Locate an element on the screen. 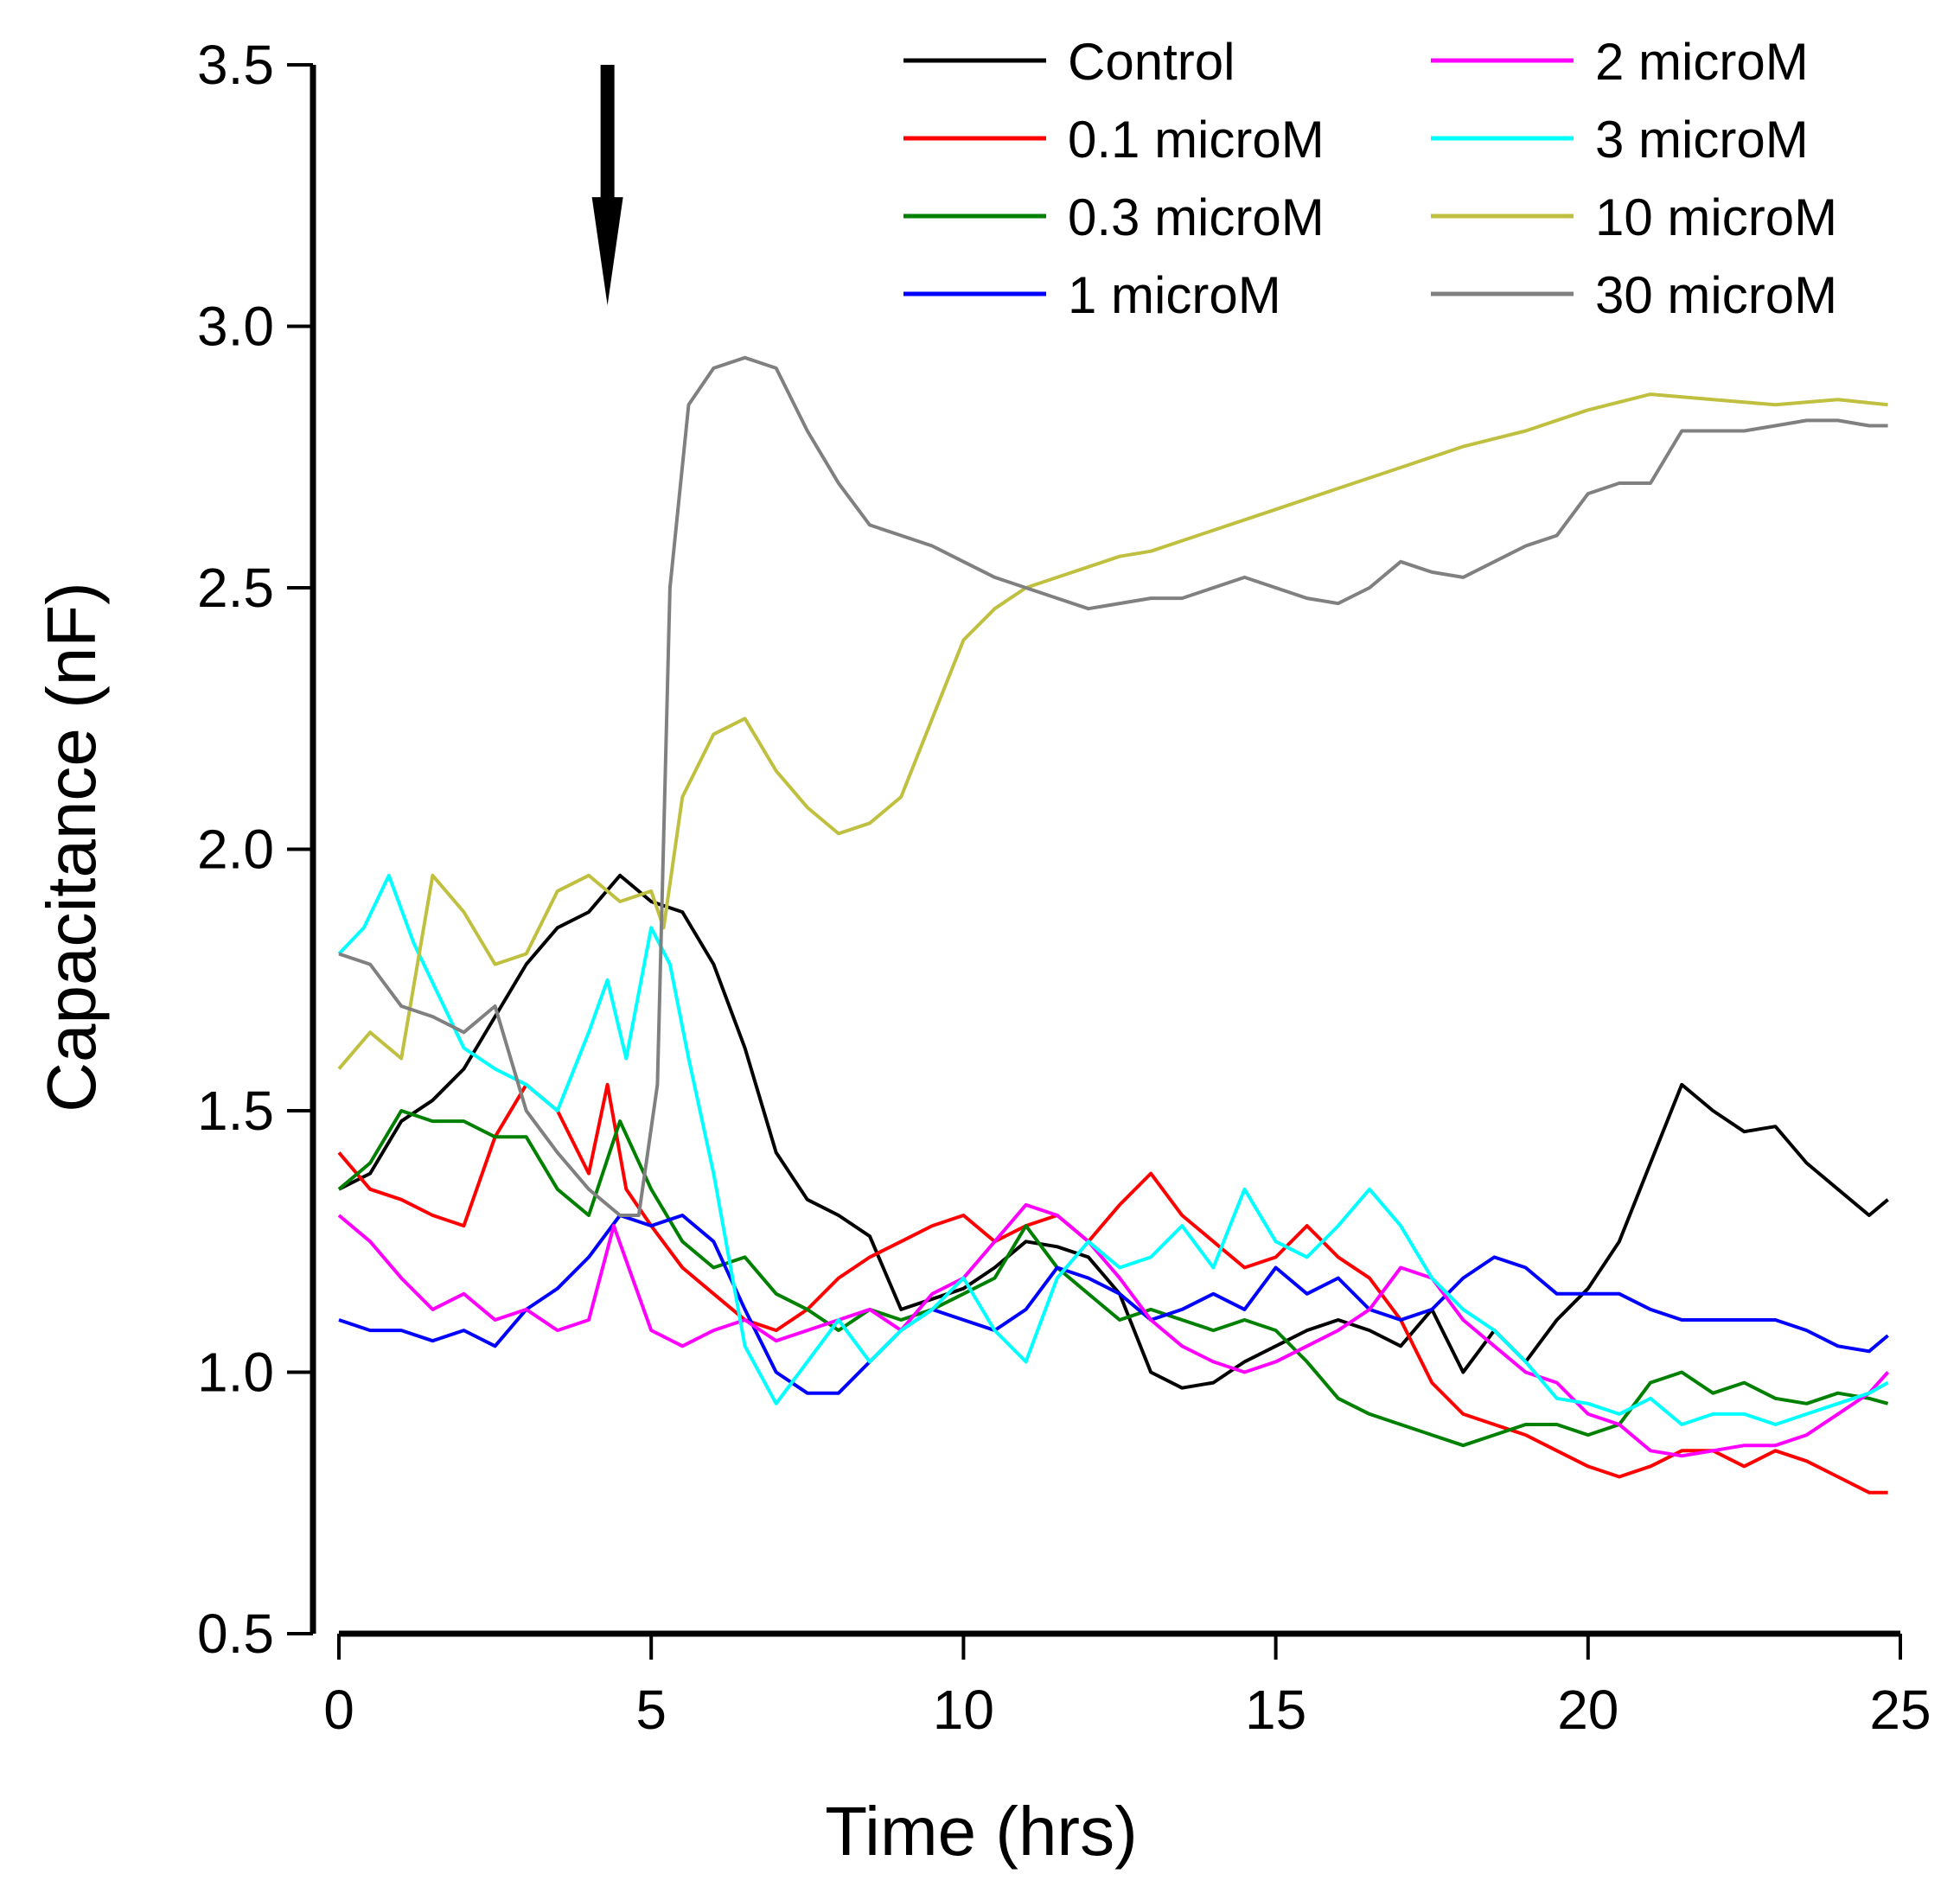  x-tick-label: 0 is located at coordinates (338, 1710).